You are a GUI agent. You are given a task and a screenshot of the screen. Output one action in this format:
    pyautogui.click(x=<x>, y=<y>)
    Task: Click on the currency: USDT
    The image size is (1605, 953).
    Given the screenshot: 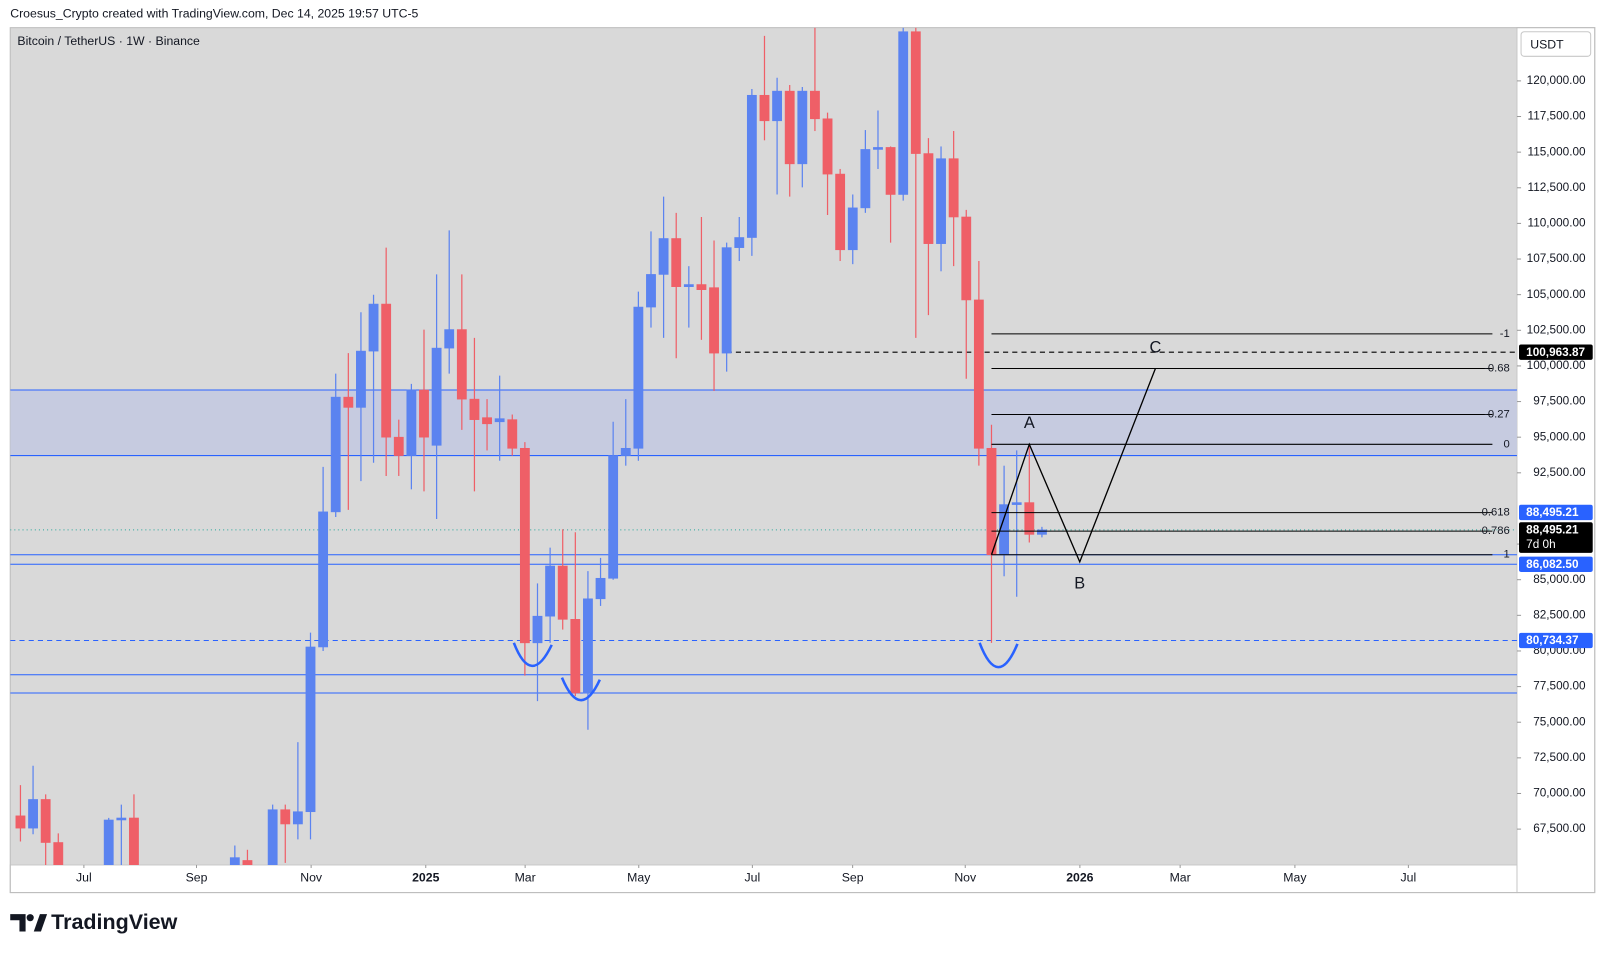 What is the action you would take?
    pyautogui.click(x=1547, y=44)
    